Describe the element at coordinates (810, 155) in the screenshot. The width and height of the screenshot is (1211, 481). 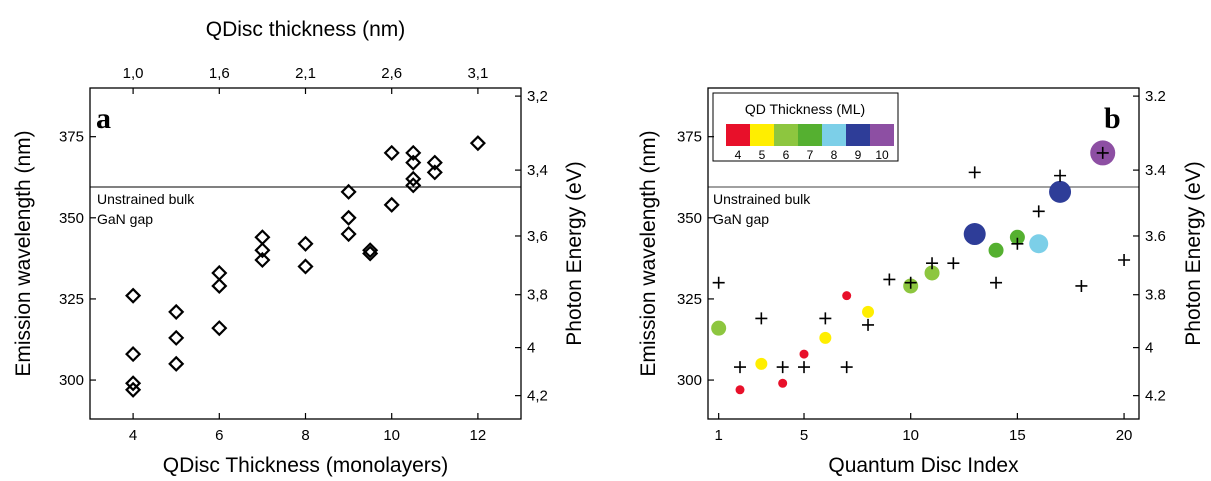
I see `legend-label: 7` at that location.